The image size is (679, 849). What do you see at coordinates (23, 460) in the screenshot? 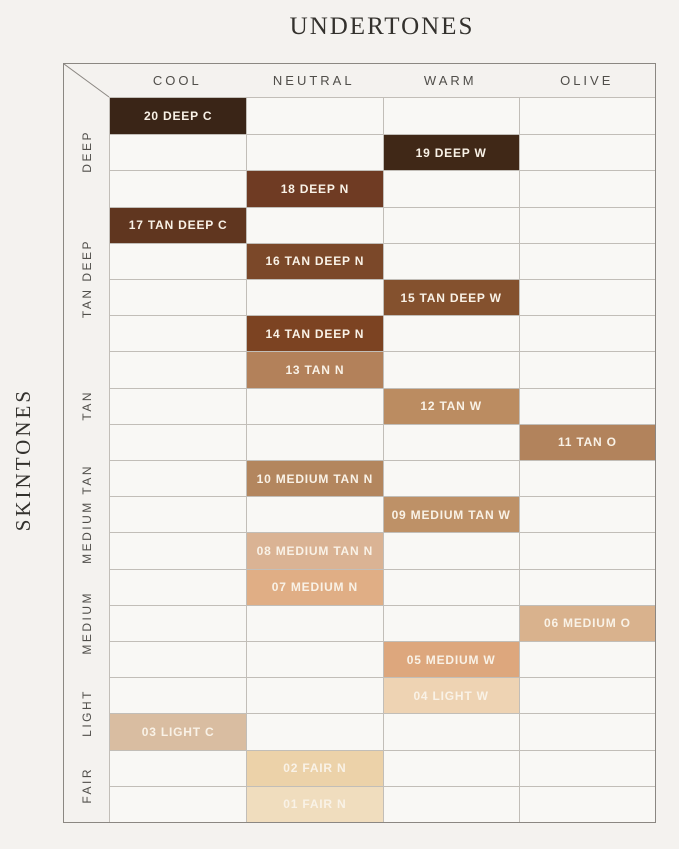
I see `skintones-axis-label: SKINTONES` at bounding box center [23, 460].